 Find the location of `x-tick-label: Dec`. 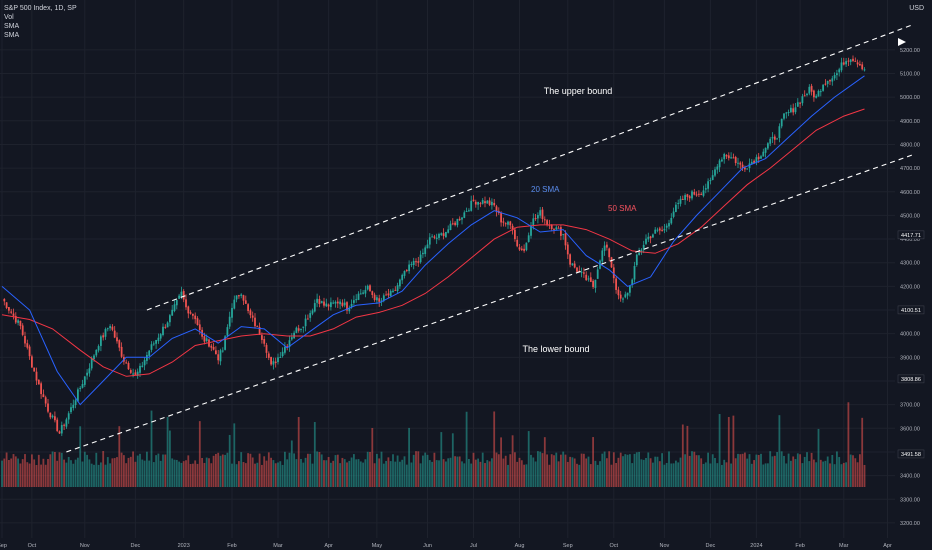

x-tick-label: Dec is located at coordinates (136, 546).